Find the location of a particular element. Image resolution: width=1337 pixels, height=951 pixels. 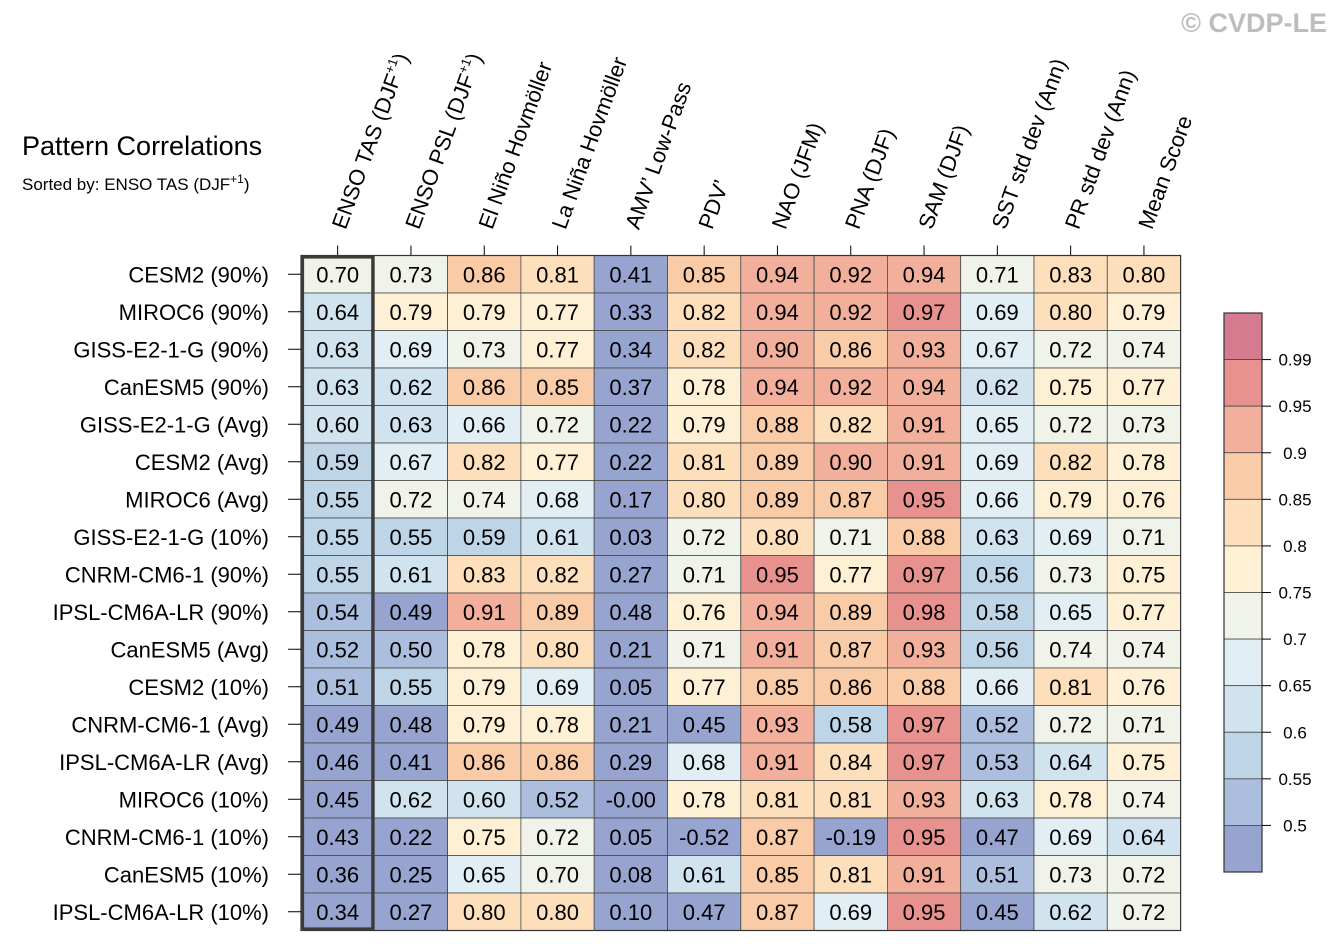

colorbar-tick-label: 0.75 is located at coordinates (1294, 593).